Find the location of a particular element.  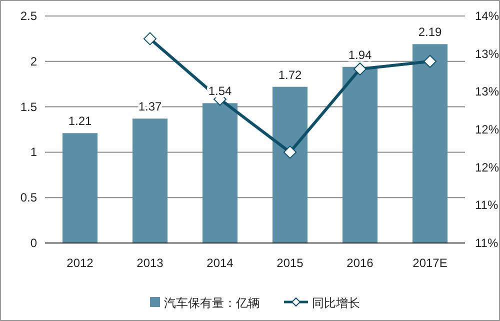

data-label: 1.94 is located at coordinates (360, 55).